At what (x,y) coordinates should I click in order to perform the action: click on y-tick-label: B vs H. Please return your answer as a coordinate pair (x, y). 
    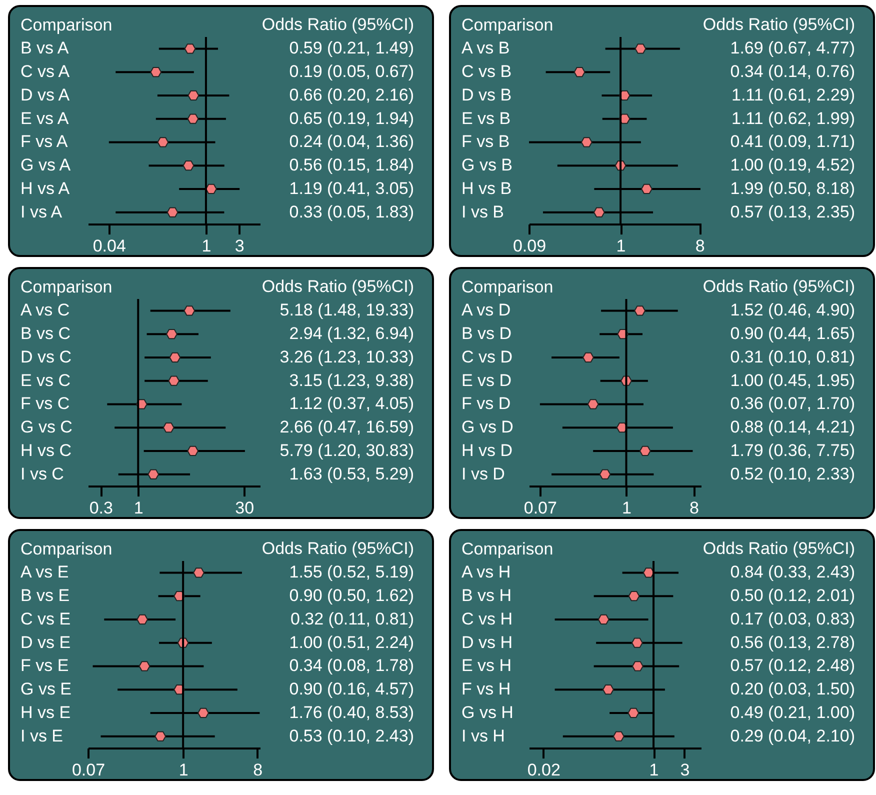
    Looking at the image, I should click on (487, 596).